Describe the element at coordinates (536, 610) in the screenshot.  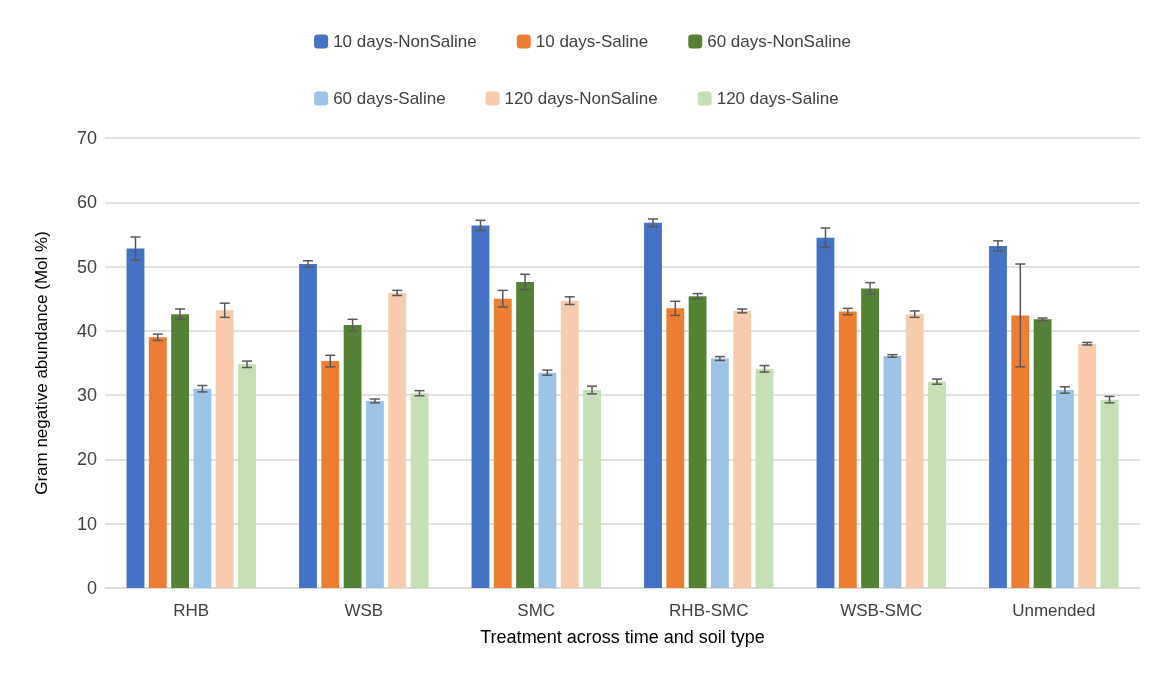
I see `x-tick-label: SMC` at that location.